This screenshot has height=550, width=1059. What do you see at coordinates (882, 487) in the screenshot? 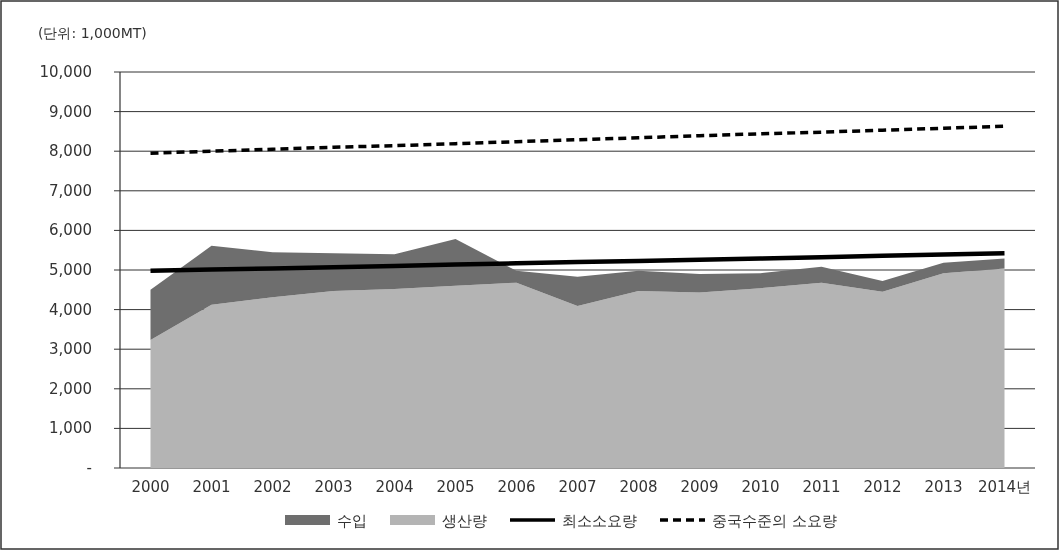
I see `x-tick-label: 2012` at bounding box center [882, 487].